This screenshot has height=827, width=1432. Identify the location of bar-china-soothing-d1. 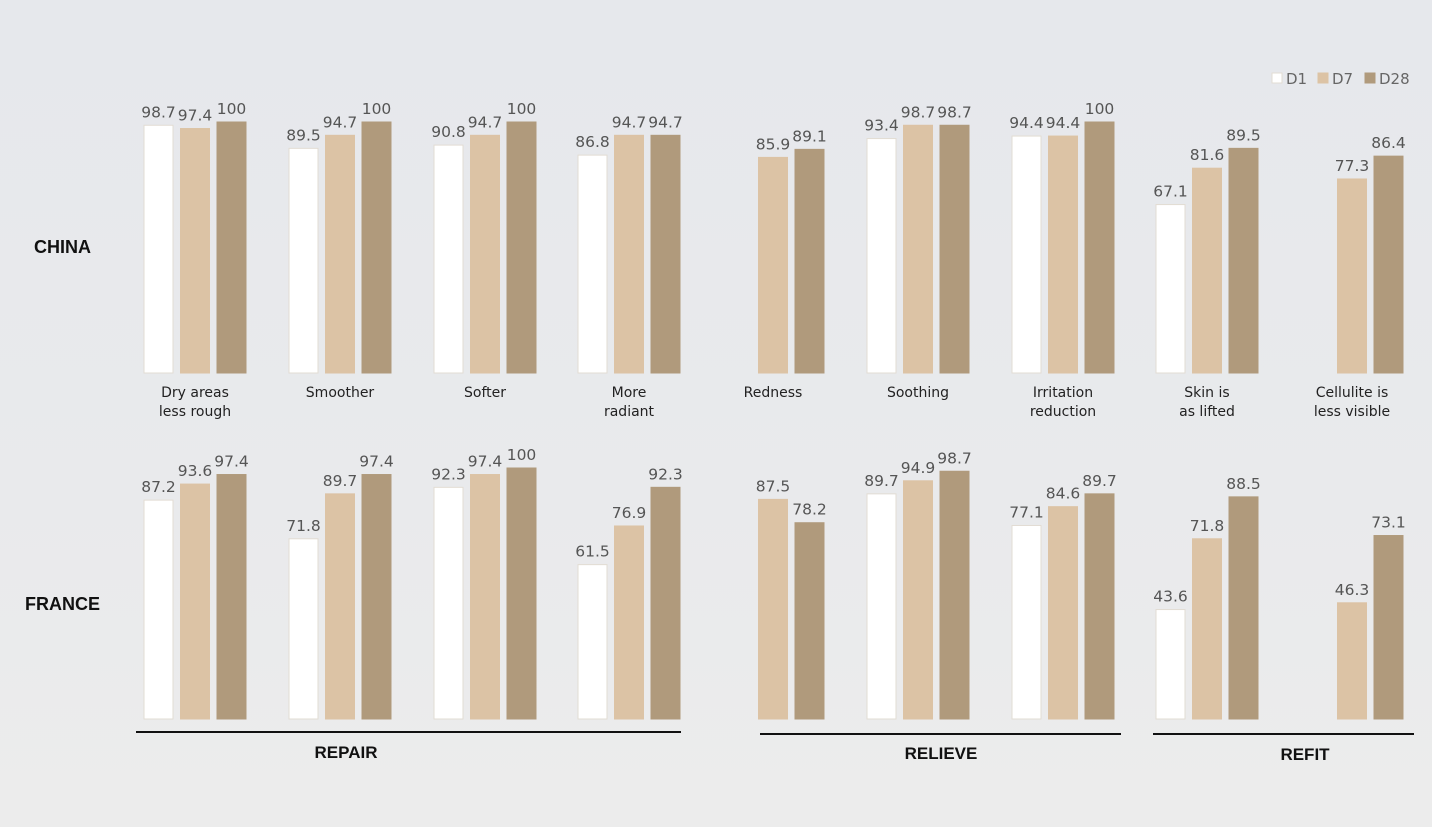
(881, 256).